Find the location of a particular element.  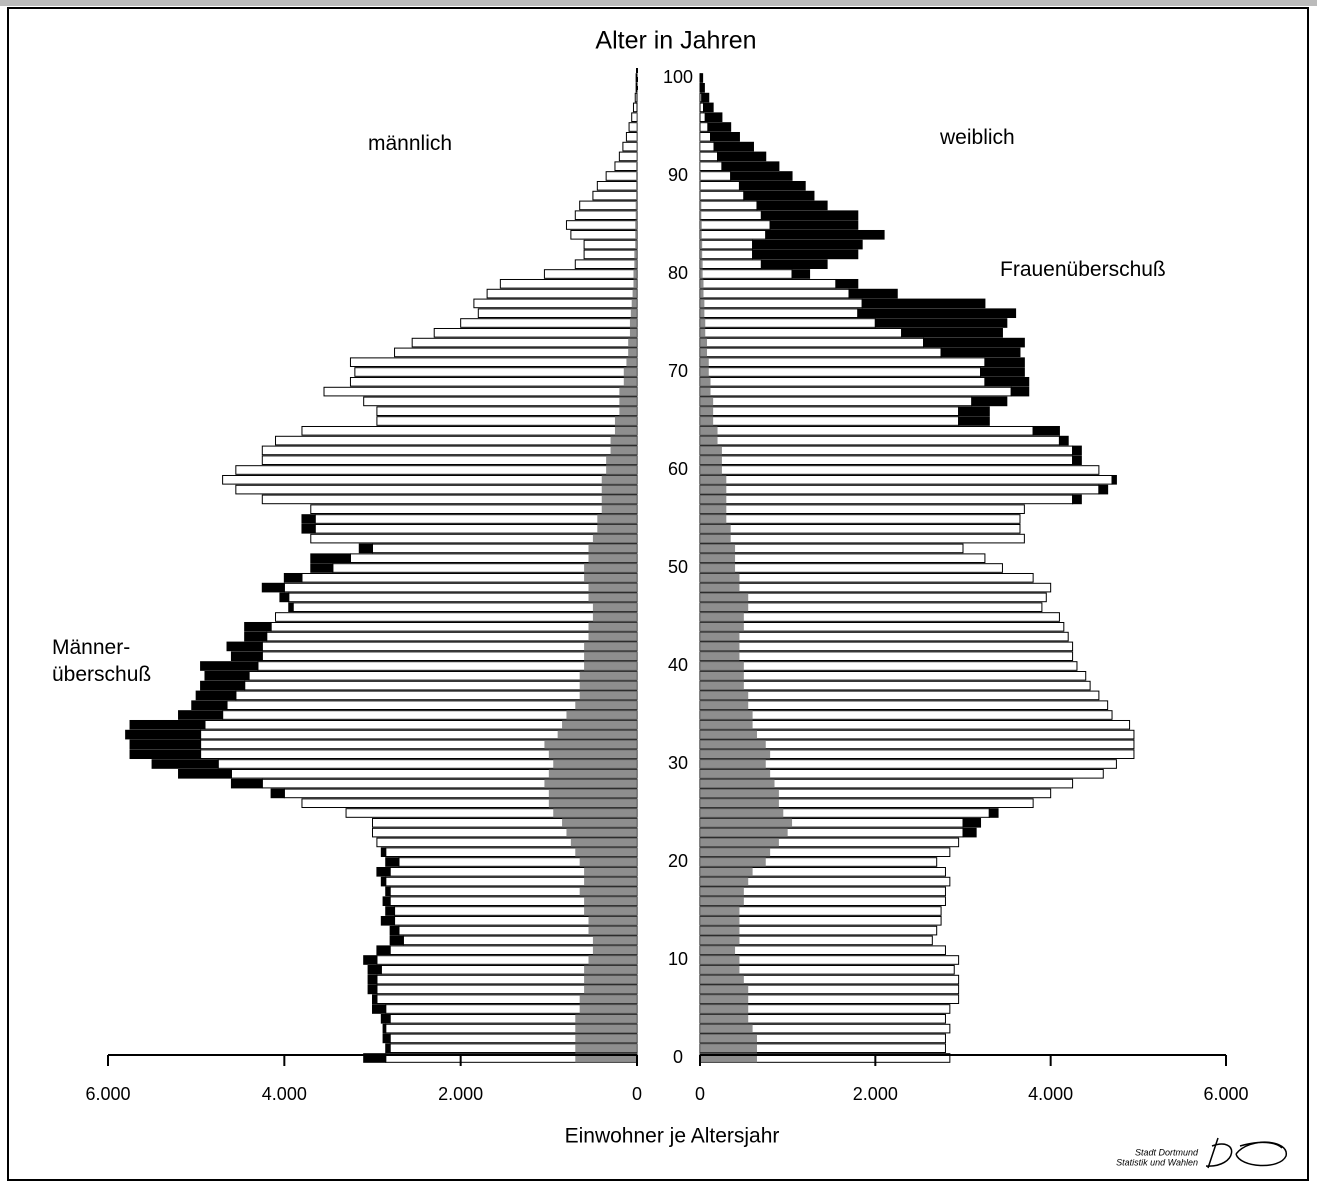

x-tick-label: 0 is located at coordinates (637, 1094).